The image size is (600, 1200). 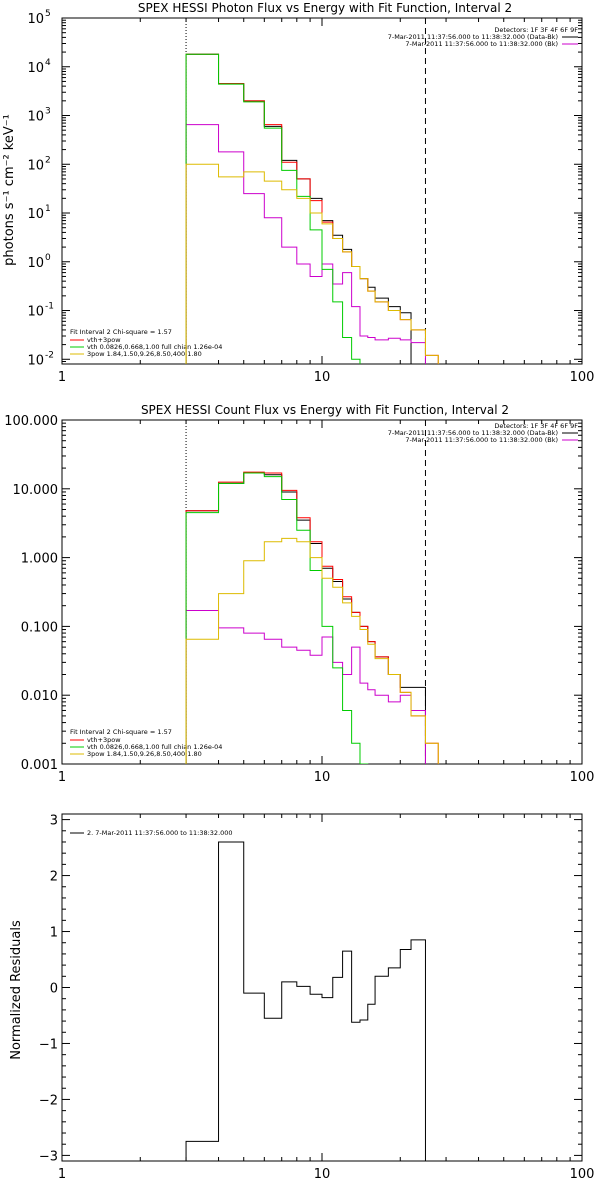 What do you see at coordinates (48, 1156) in the screenshot?
I see `y-tick-label: −3` at bounding box center [48, 1156].